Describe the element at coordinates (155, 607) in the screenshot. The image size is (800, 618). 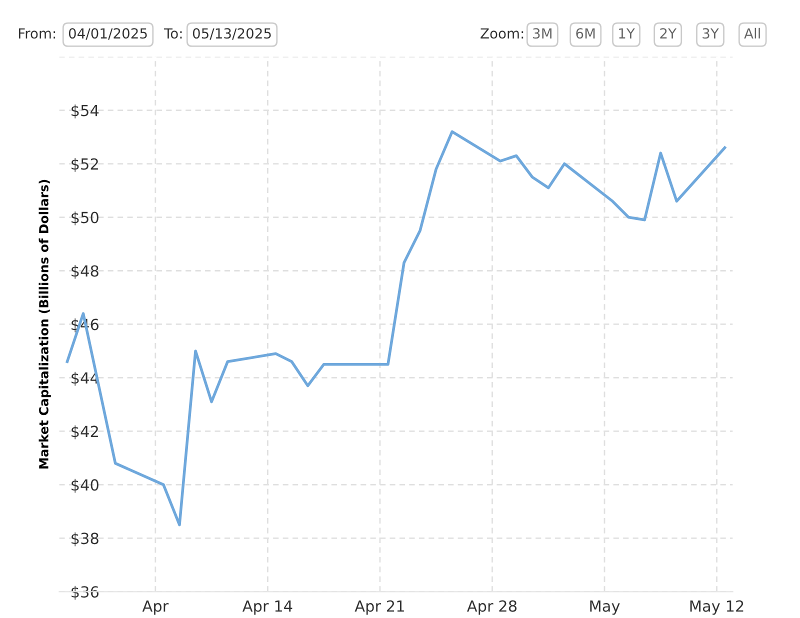
I see `x-tick-label: Apr` at that location.